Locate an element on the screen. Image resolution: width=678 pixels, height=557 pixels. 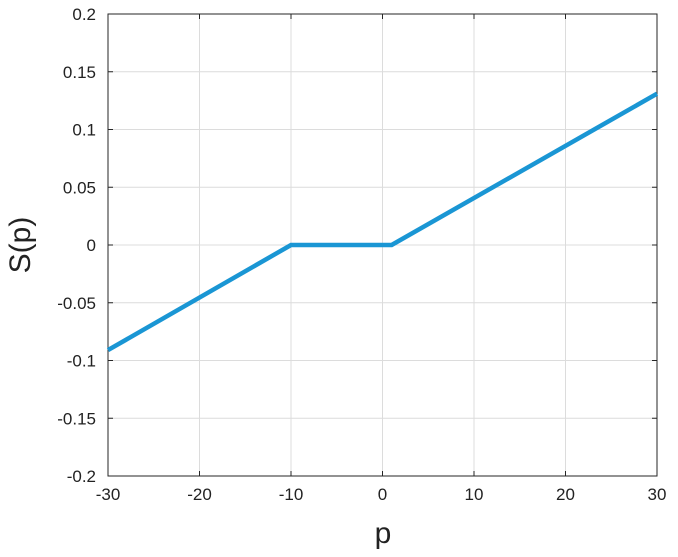
x-axis-label: p is located at coordinates (383, 533).